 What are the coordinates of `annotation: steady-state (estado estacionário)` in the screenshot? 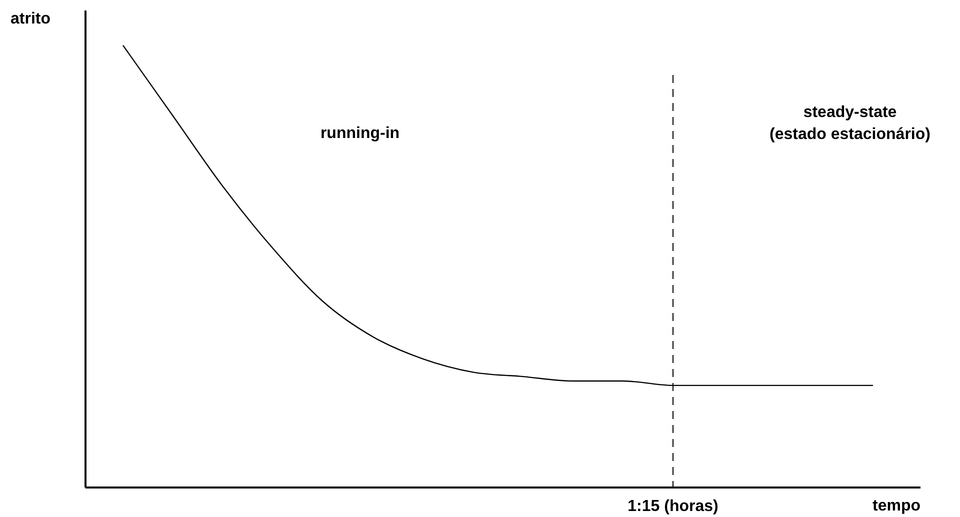 It's located at (850, 123).